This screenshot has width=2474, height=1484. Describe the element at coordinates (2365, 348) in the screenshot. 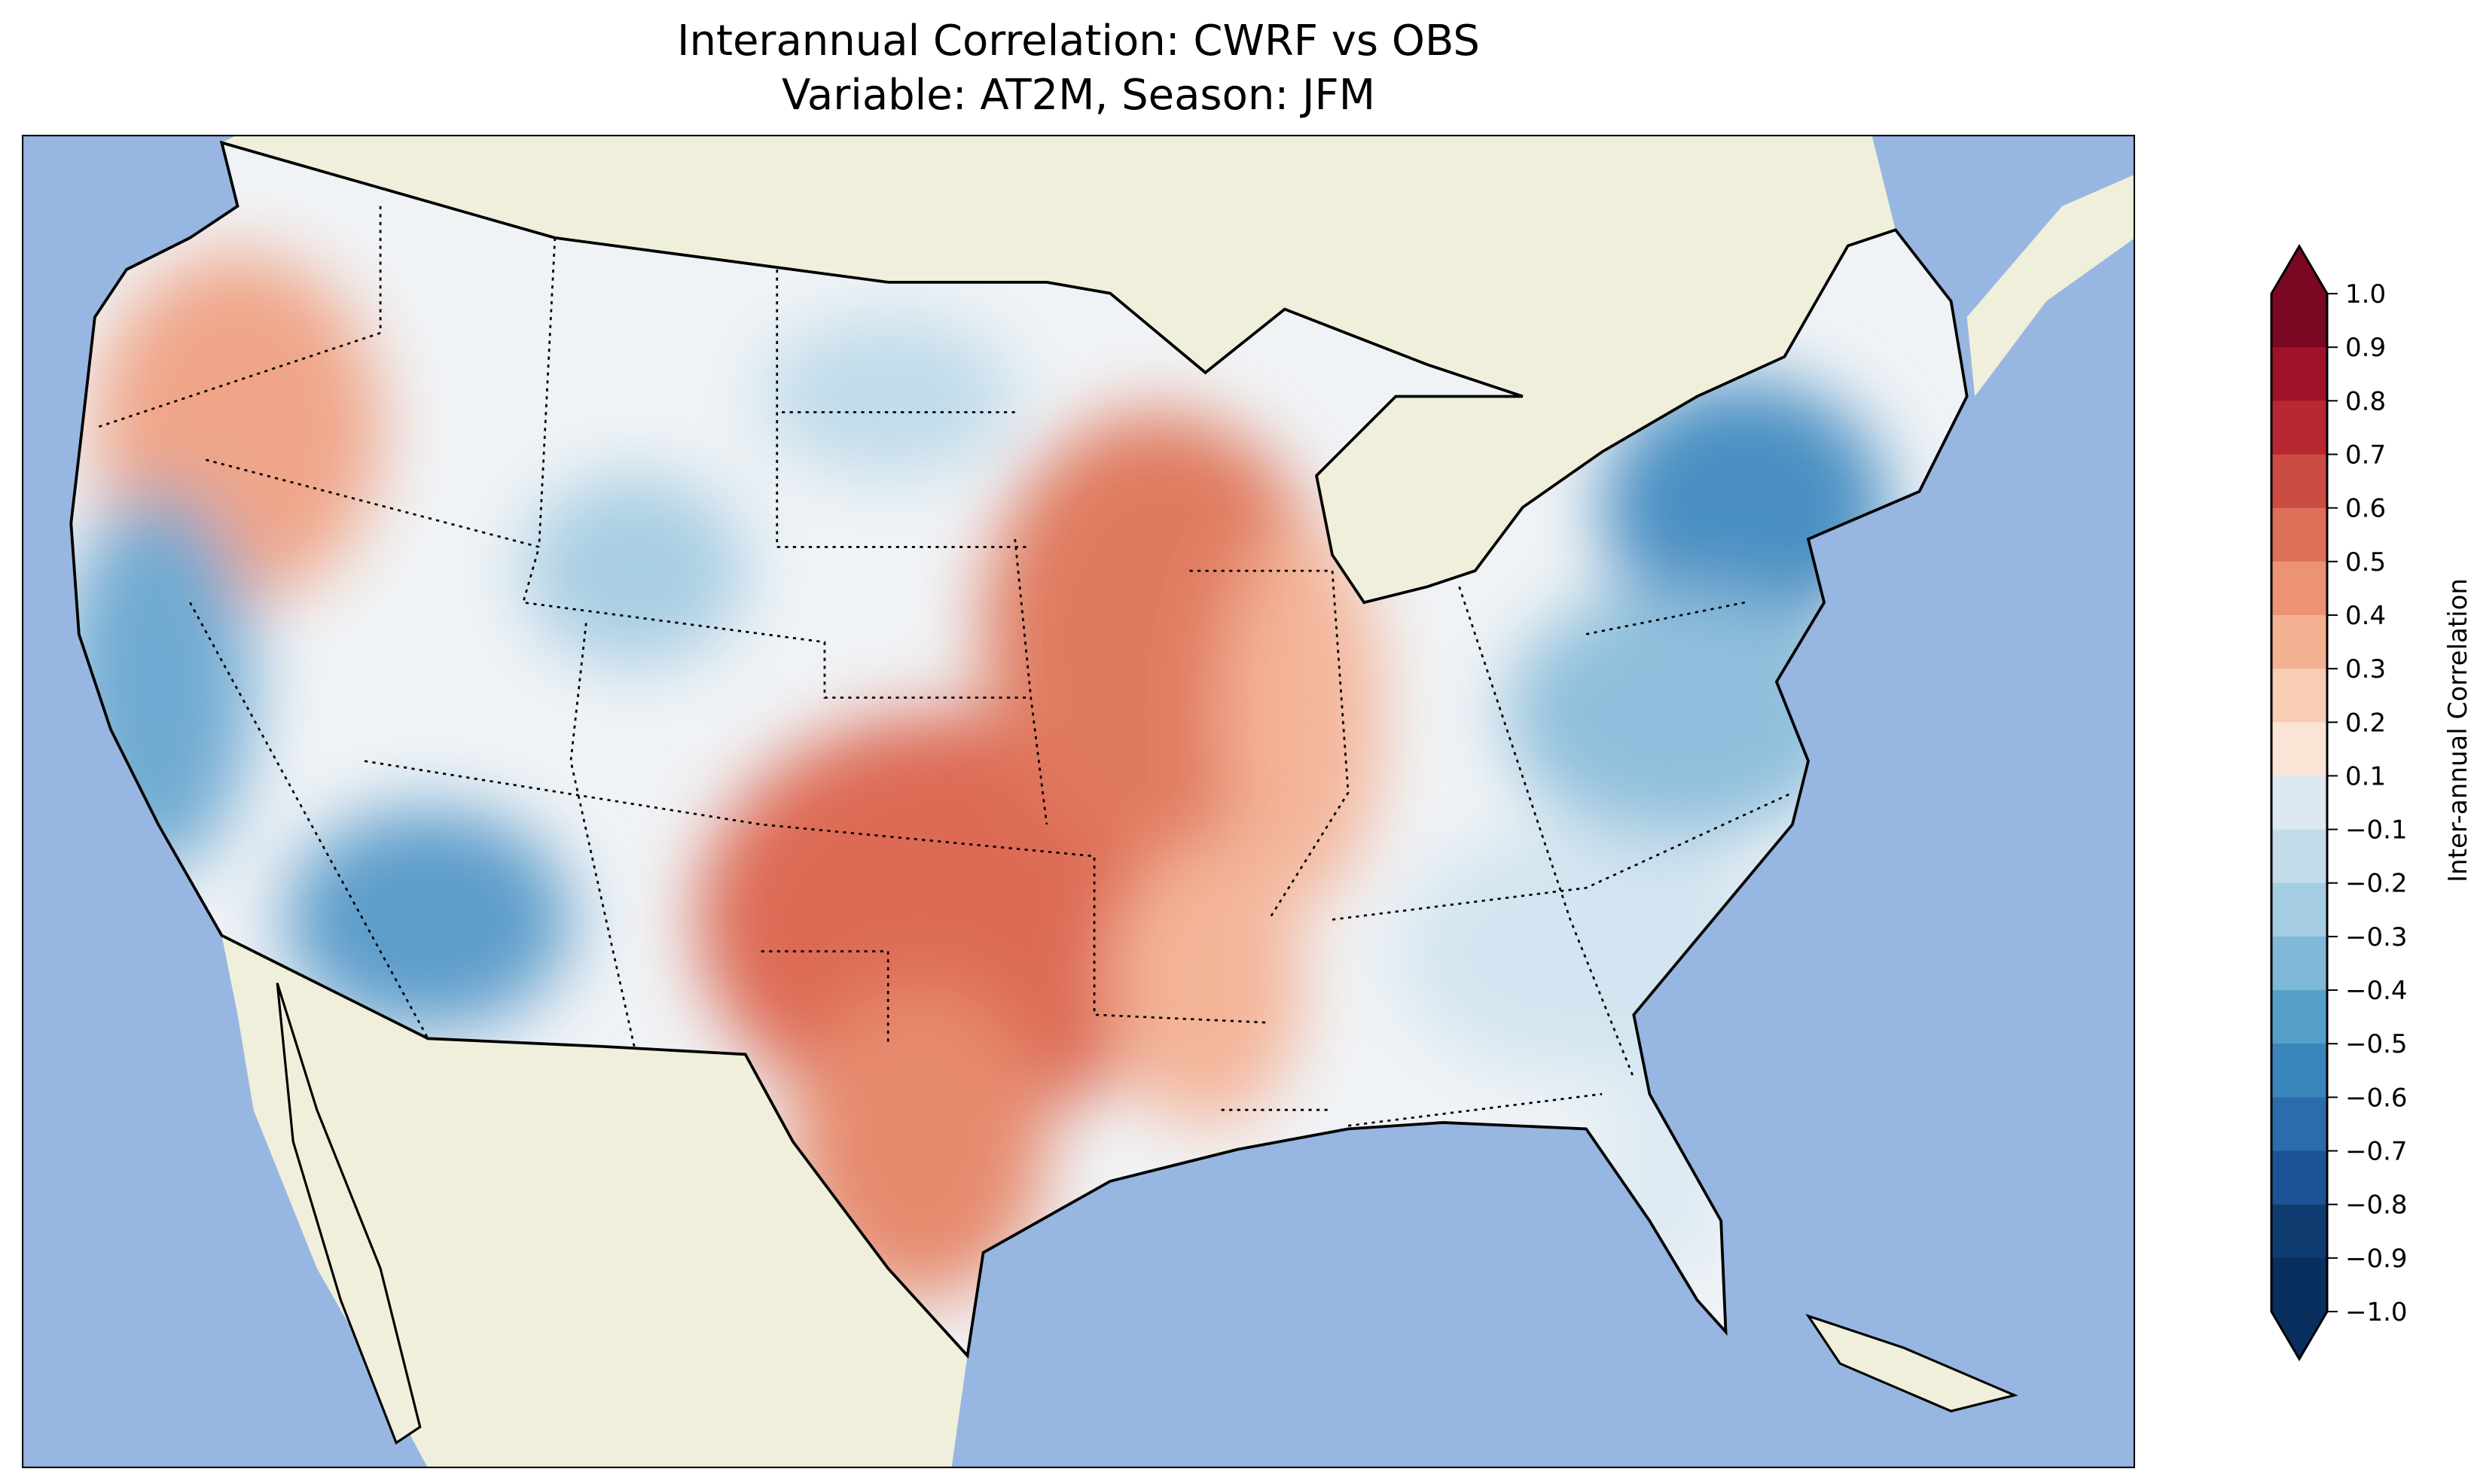

I see `colorbar-tick-label: 0.9` at that location.